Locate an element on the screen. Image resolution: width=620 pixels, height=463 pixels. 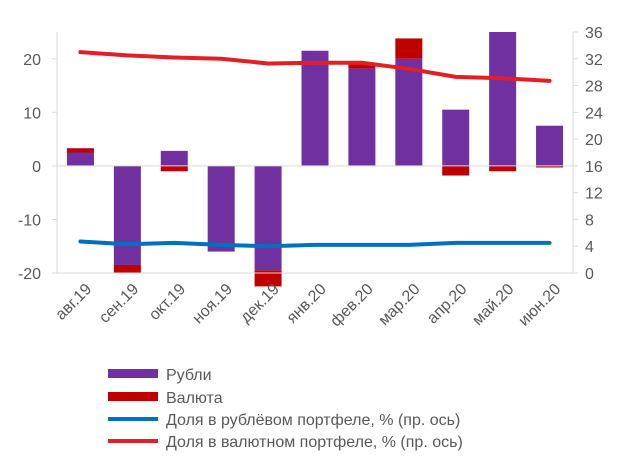
right-tick-label: 4 is located at coordinates (589, 247).